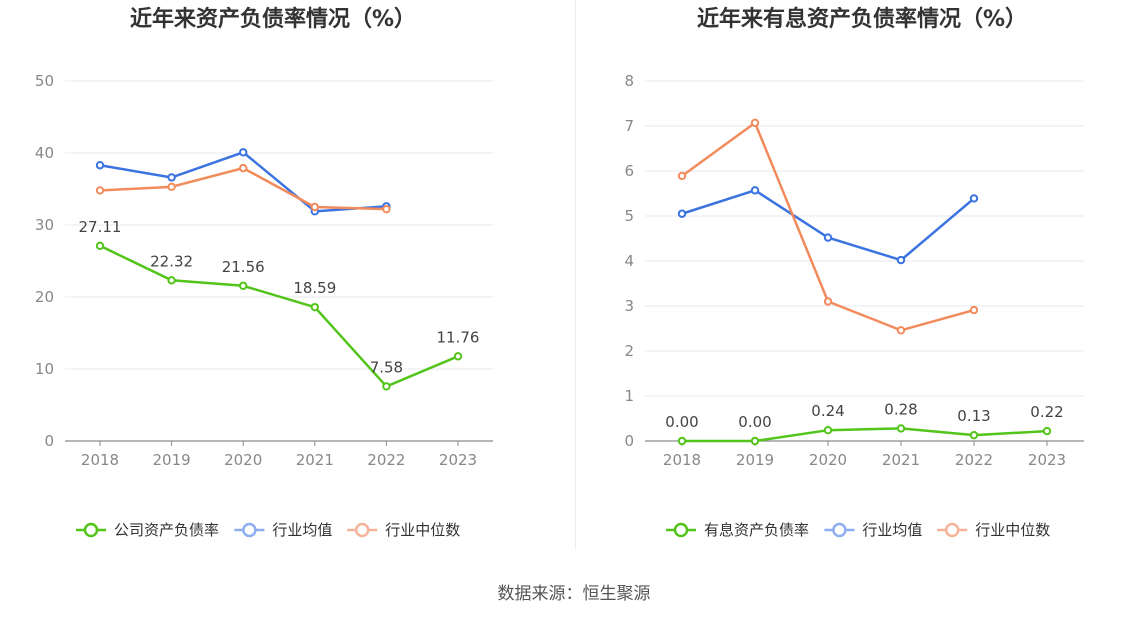 This screenshot has width=1148, height=619. Describe the element at coordinates (273, 19) in the screenshot. I see `chart-title: 近年来资产负债率情况（%）` at that location.